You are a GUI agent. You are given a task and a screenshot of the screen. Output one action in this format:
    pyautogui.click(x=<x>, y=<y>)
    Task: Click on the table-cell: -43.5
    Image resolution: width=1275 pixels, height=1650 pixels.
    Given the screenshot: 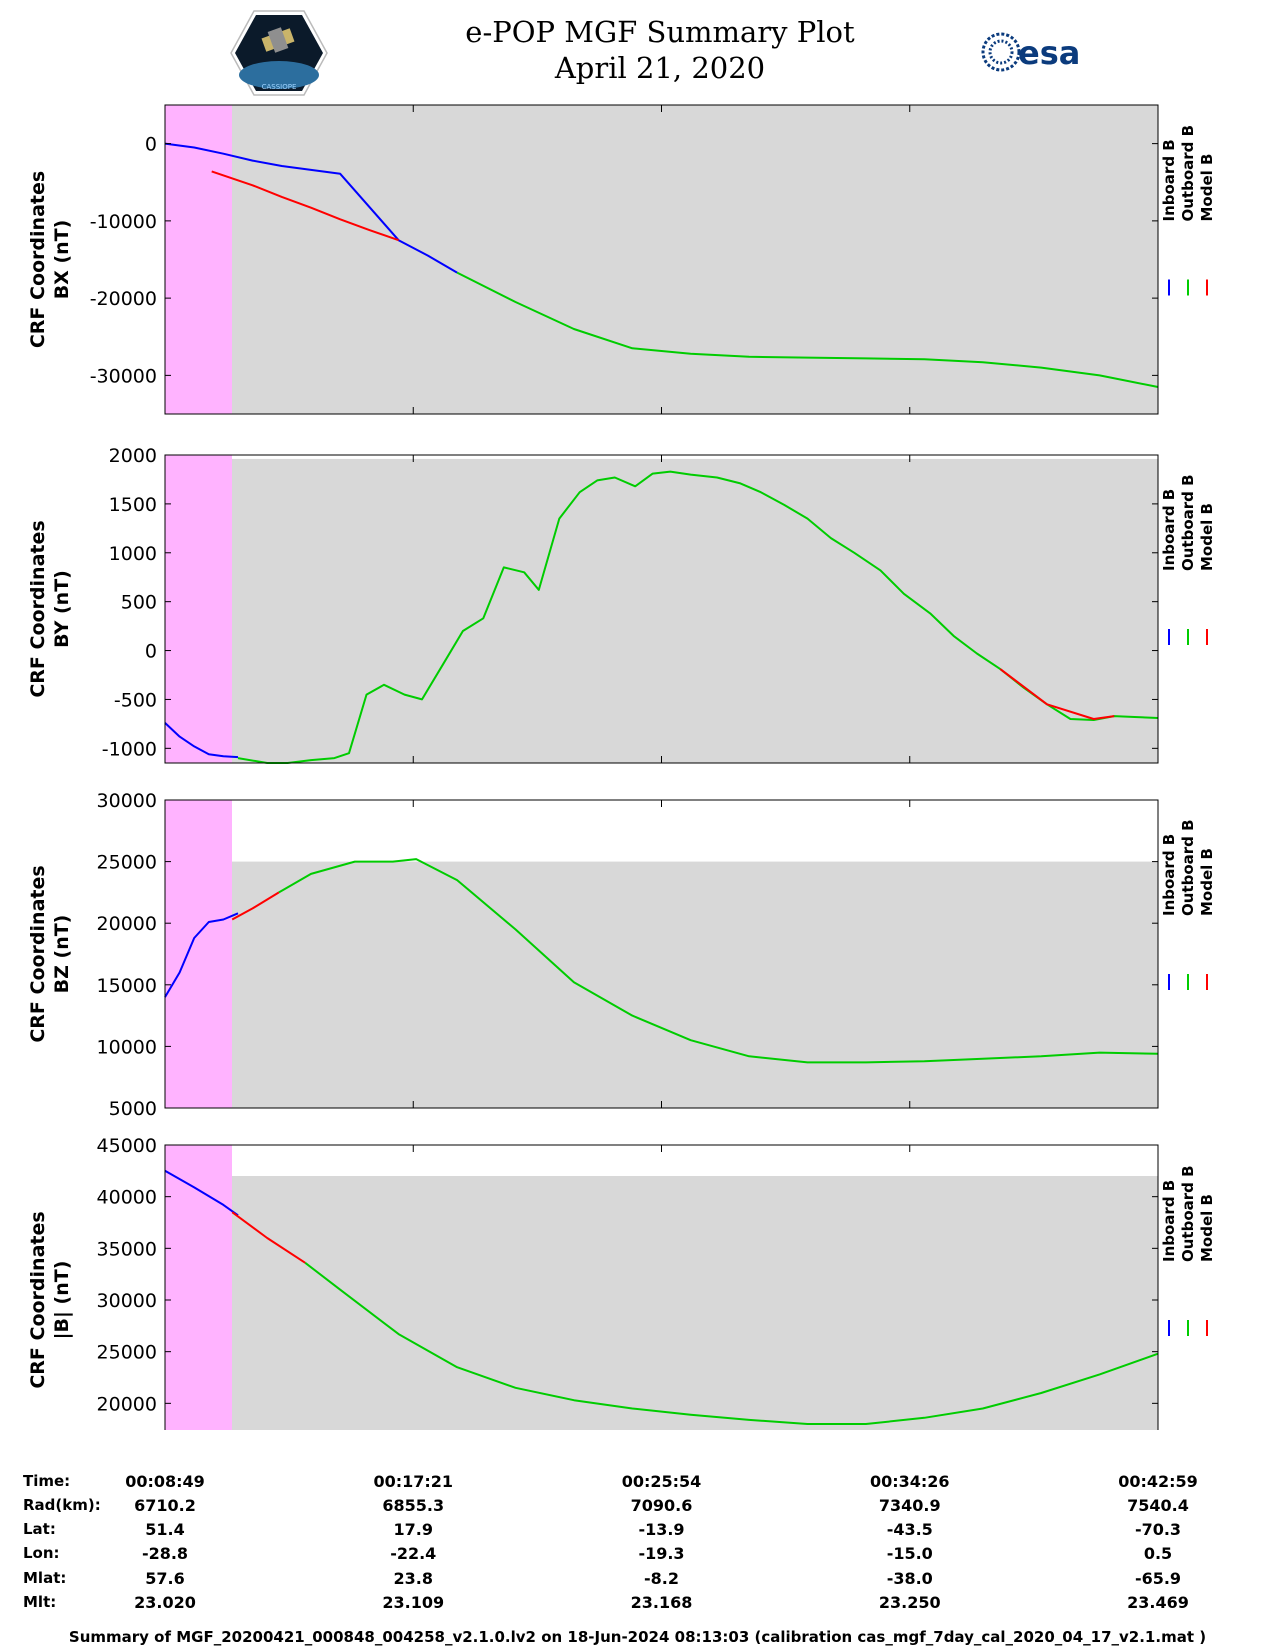 What is the action you would take?
    pyautogui.click(x=909, y=1529)
    